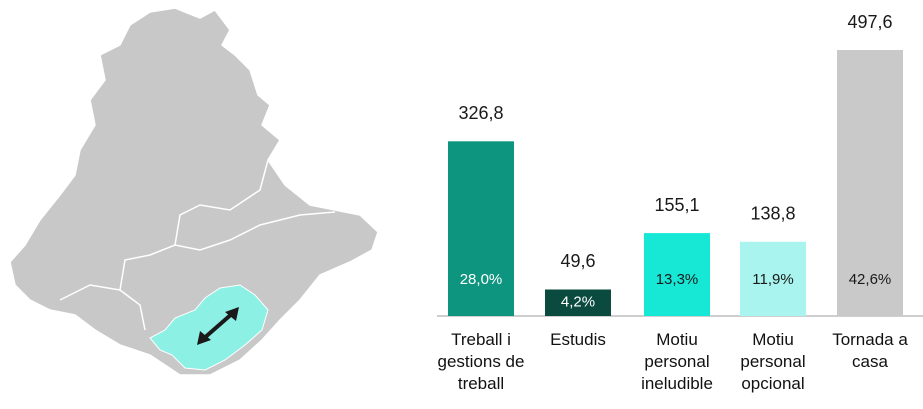 This screenshot has width=923, height=409. What do you see at coordinates (870, 350) in the screenshot?
I see `category-label: Tornada a casa` at bounding box center [870, 350].